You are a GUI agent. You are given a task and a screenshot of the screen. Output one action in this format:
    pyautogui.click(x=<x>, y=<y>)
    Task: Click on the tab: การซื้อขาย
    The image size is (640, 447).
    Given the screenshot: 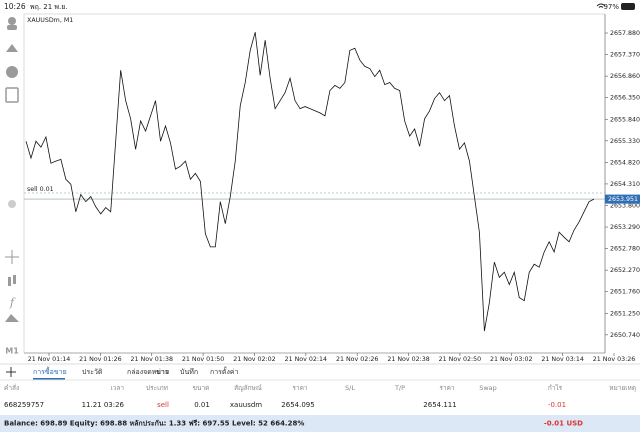 What is the action you would take?
    pyautogui.click(x=50, y=370)
    